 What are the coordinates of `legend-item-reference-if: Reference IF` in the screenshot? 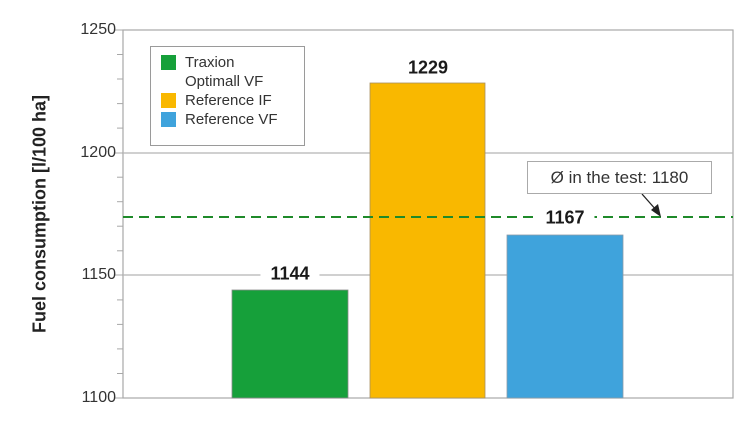 It's located at (232, 100).